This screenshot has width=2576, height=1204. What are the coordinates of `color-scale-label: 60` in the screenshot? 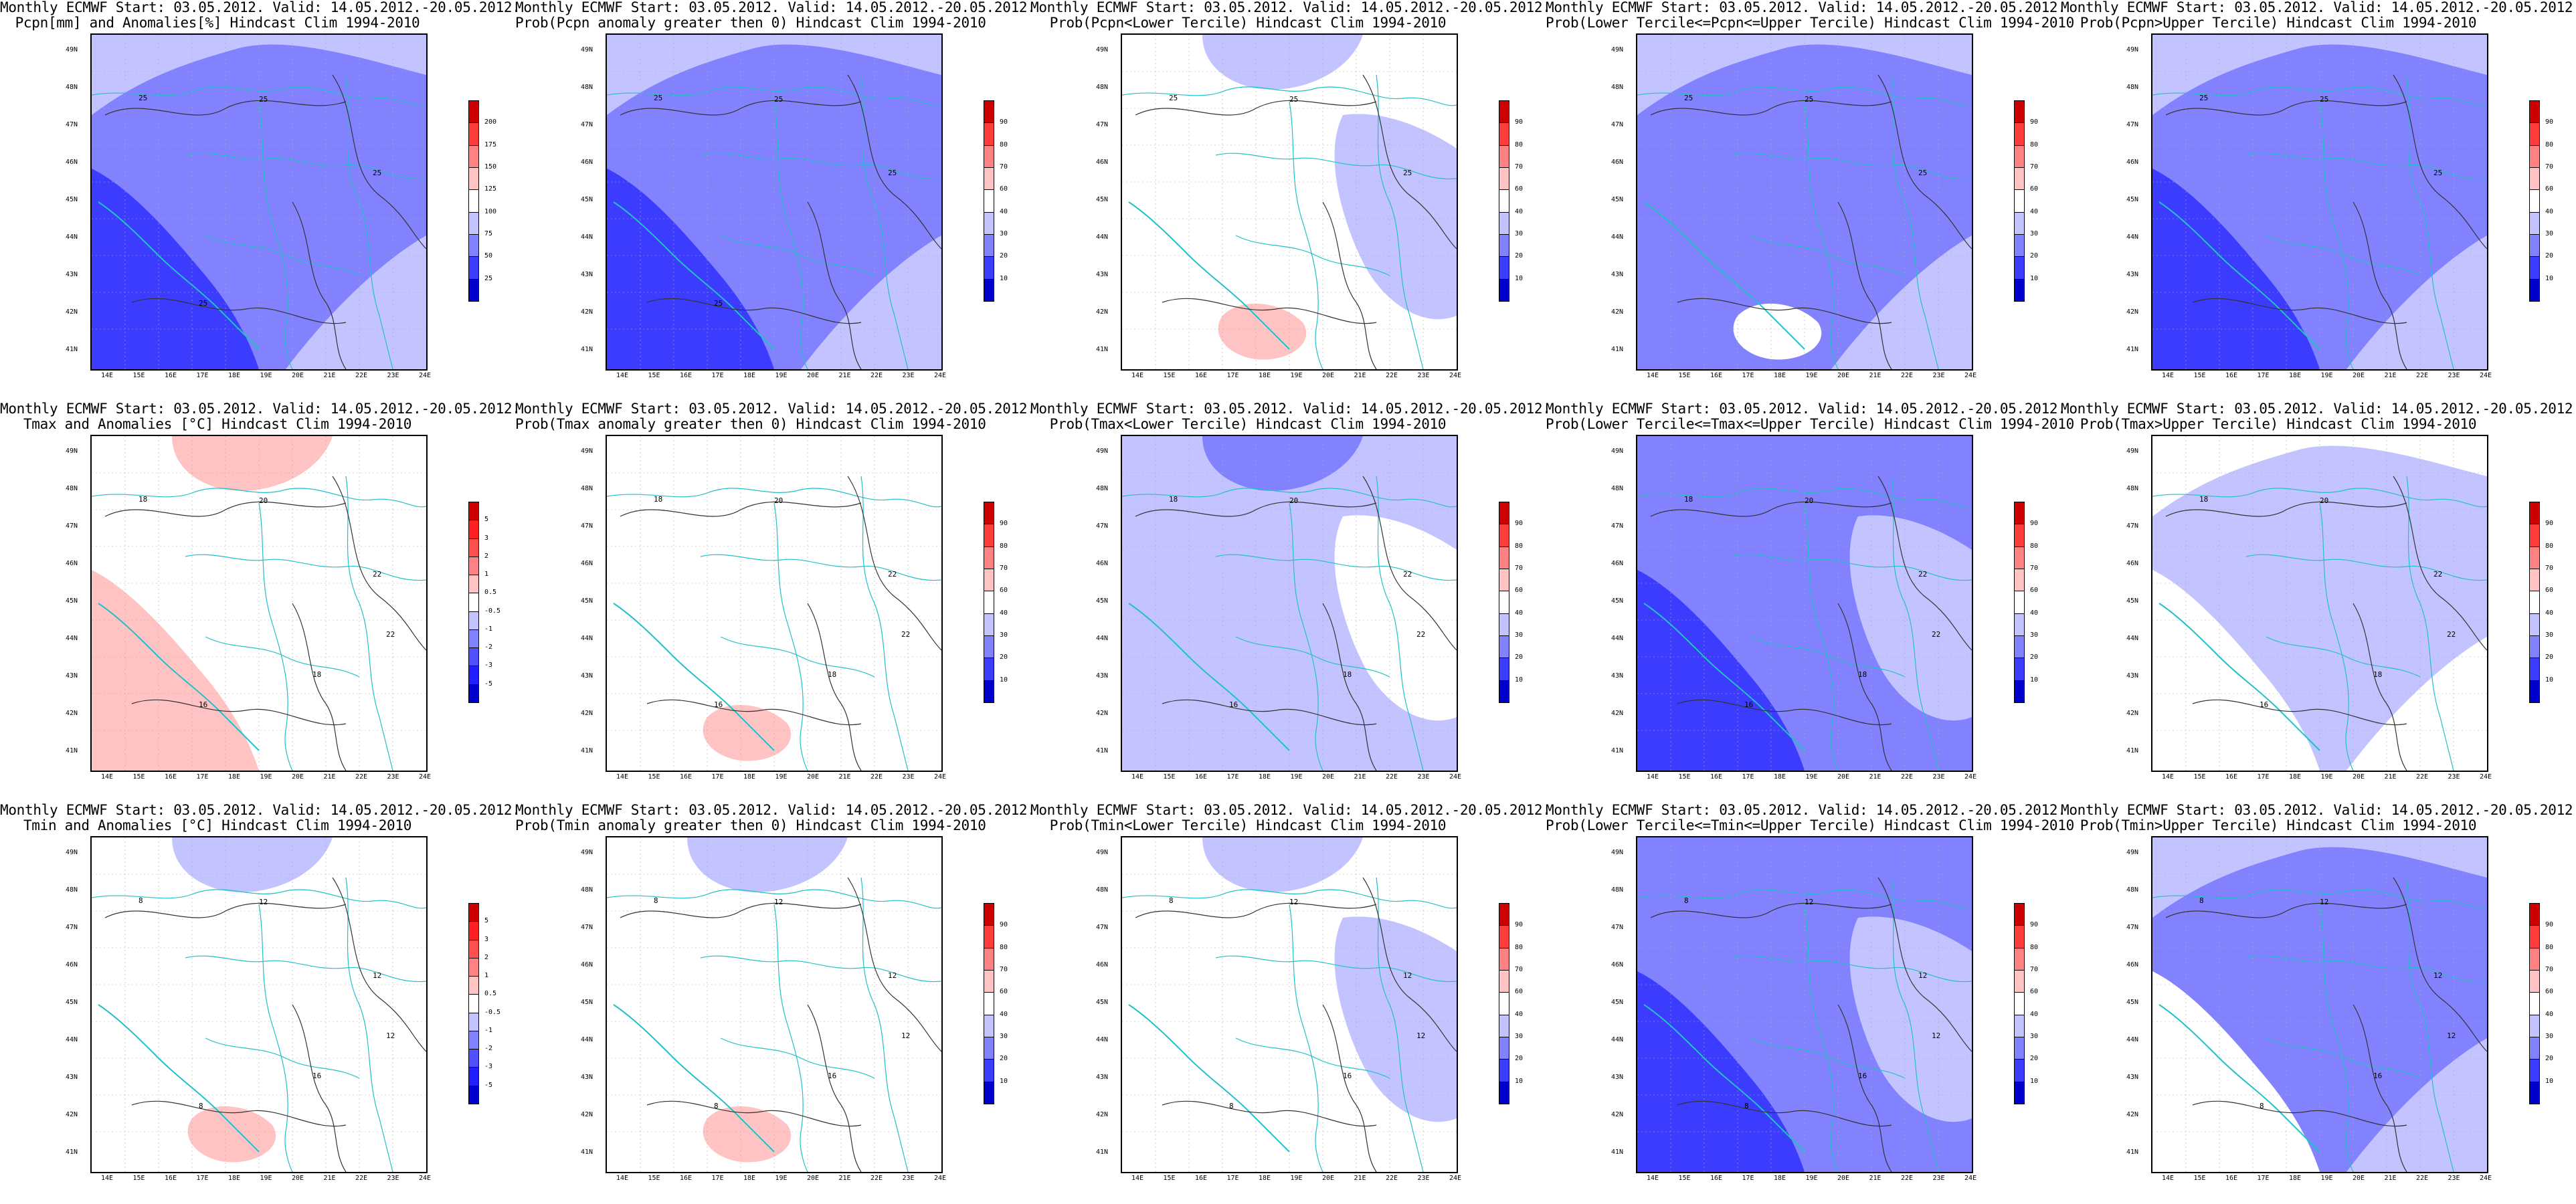 It's located at (1004, 992).